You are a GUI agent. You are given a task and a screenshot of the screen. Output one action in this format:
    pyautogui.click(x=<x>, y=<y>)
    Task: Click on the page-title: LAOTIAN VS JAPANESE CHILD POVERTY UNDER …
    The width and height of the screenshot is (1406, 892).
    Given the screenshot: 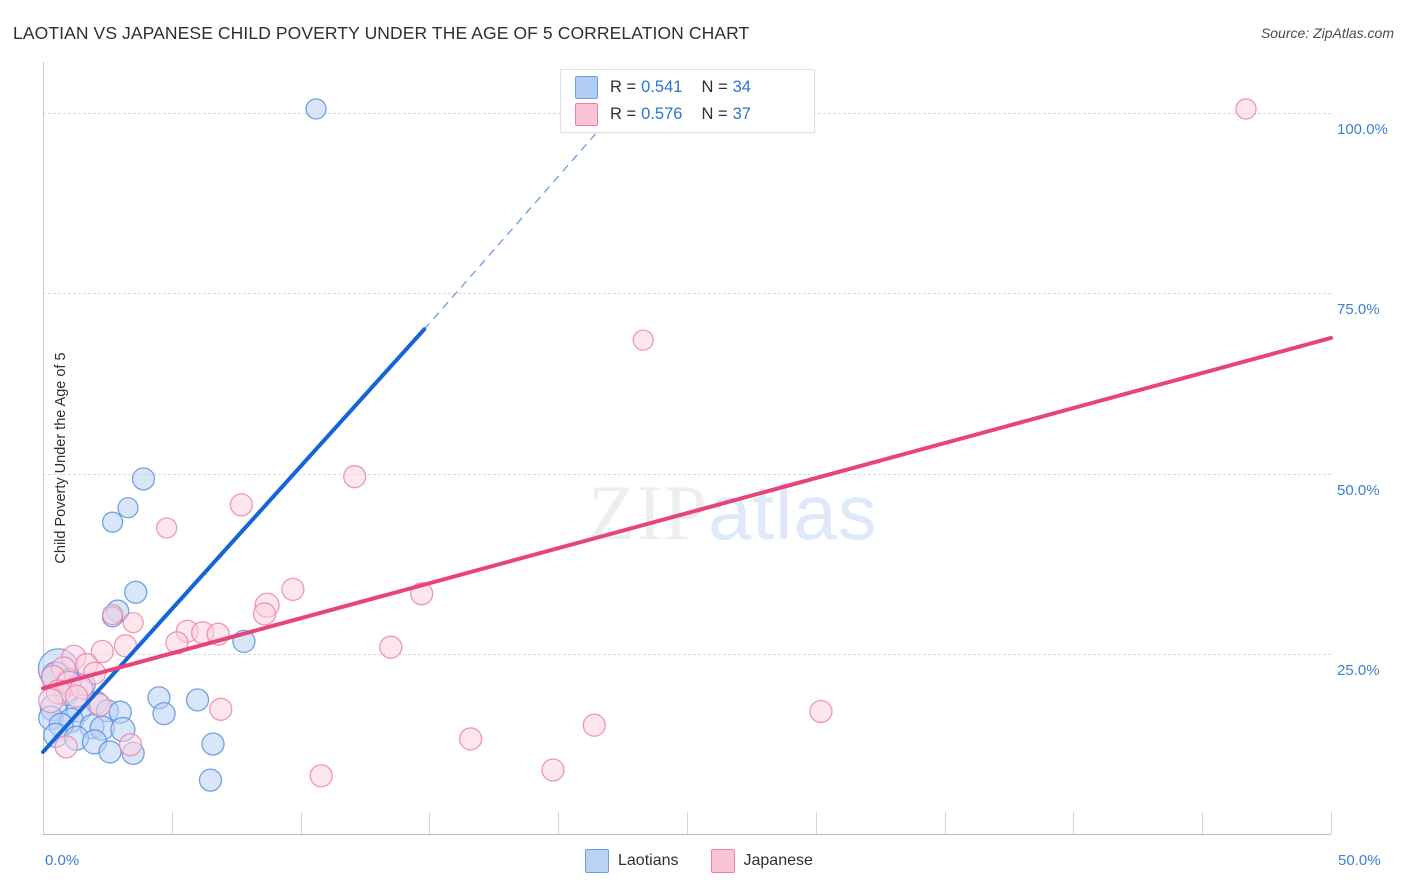 What is the action you would take?
    pyautogui.click(x=381, y=33)
    